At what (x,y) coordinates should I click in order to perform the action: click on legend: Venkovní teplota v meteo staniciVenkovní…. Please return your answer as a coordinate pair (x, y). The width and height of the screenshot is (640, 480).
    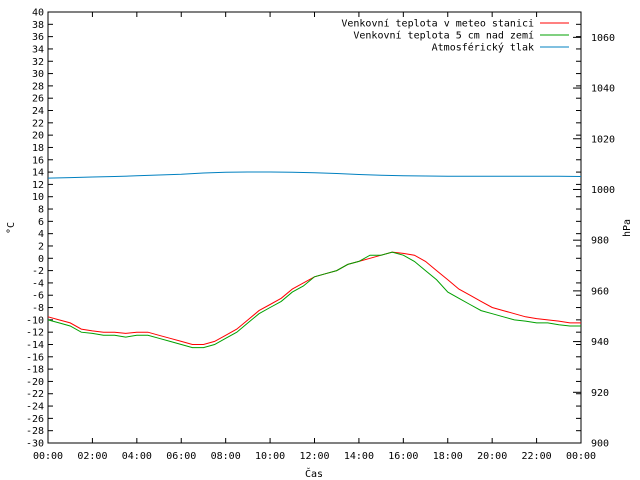
    Looking at the image, I should click on (455, 36).